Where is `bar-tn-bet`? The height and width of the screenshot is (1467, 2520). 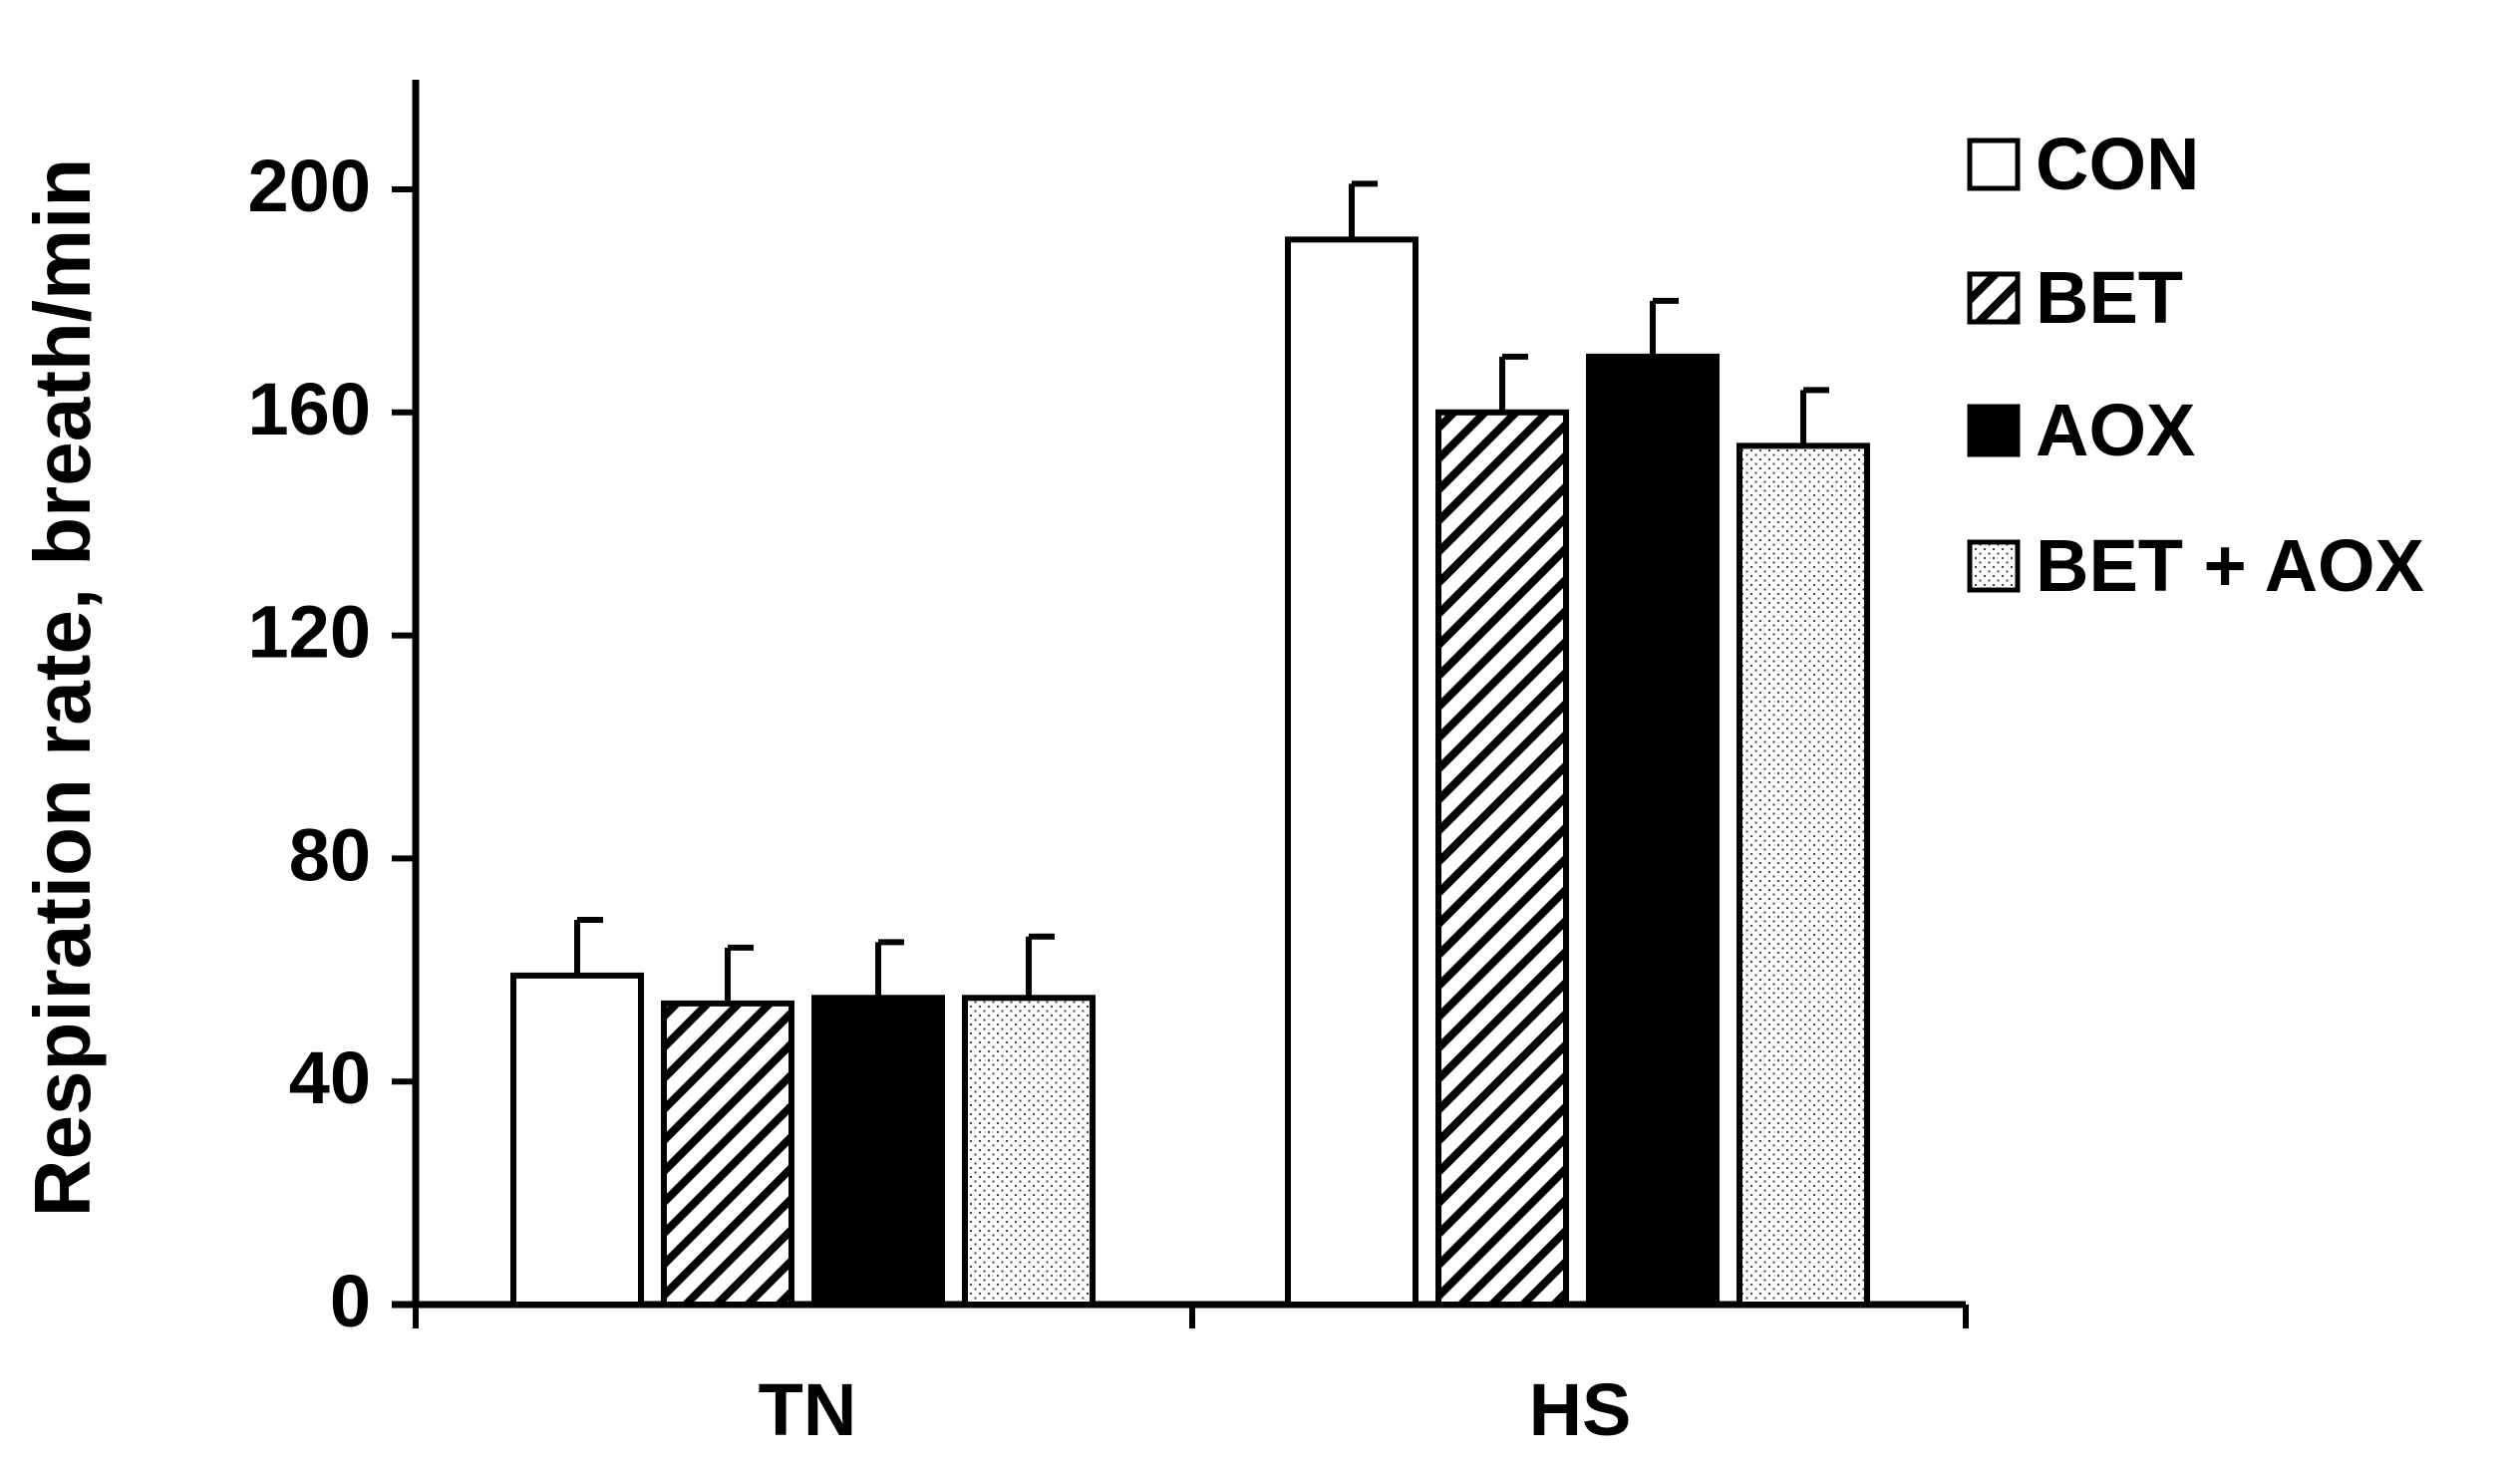
bar-tn-bet is located at coordinates (727, 1154).